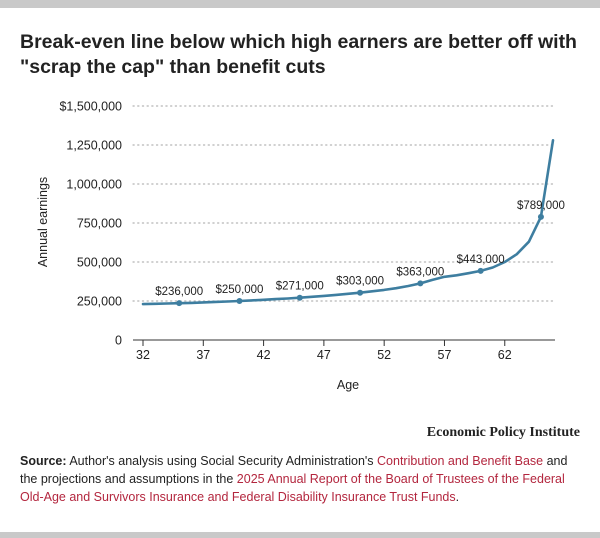 The height and width of the screenshot is (538, 600). Describe the element at coordinates (384, 355) in the screenshot. I see `x-tick-label: 52` at that location.